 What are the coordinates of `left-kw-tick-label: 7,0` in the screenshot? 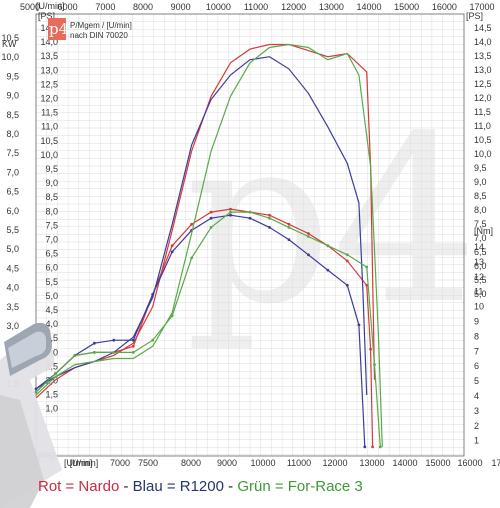 It's located at (12, 172).